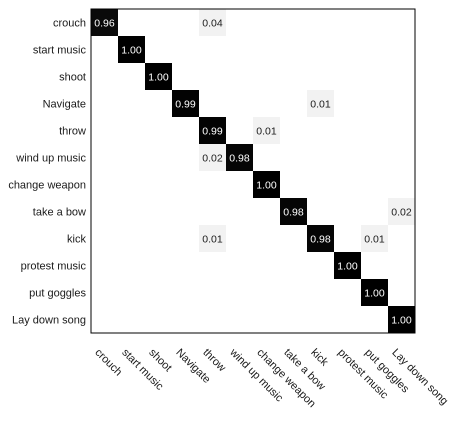  Describe the element at coordinates (108, 363) in the screenshot. I see `column-label: crouch` at that location.